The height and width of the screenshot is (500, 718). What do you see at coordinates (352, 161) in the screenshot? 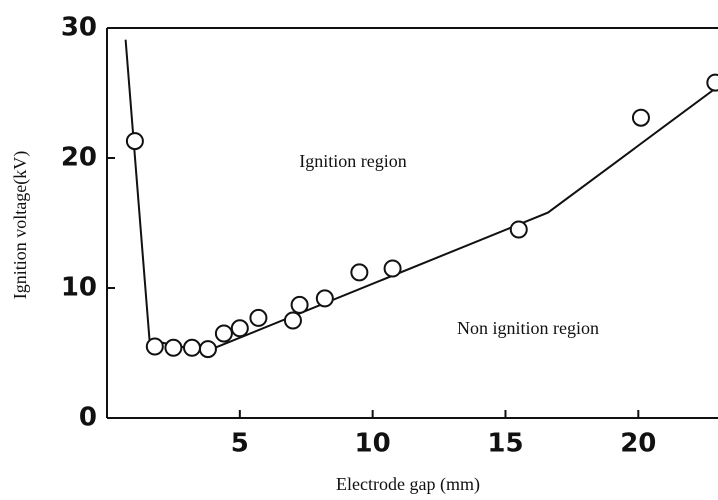
I see `annotation: Ignition region` at bounding box center [352, 161].